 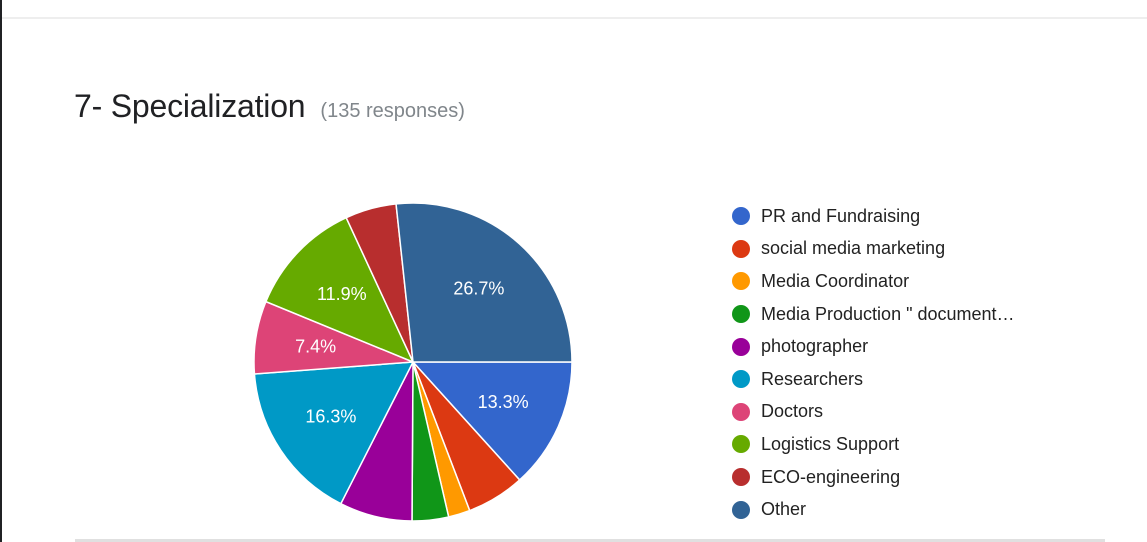 I want to click on legend-item: Other, so click(x=873, y=509).